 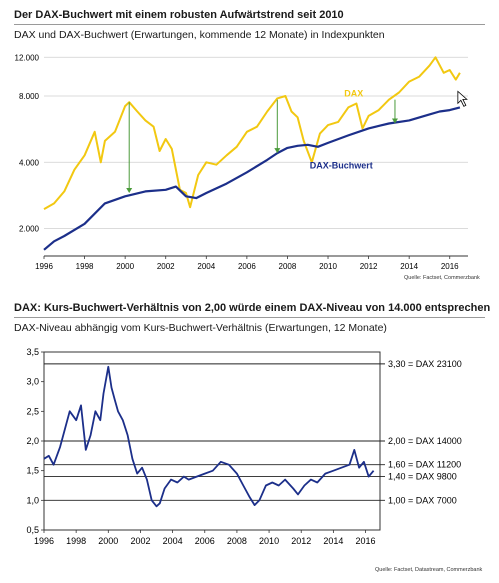 What do you see at coordinates (29, 96) in the screenshot?
I see `chart1-y-tick-label: 8.000` at bounding box center [29, 96].